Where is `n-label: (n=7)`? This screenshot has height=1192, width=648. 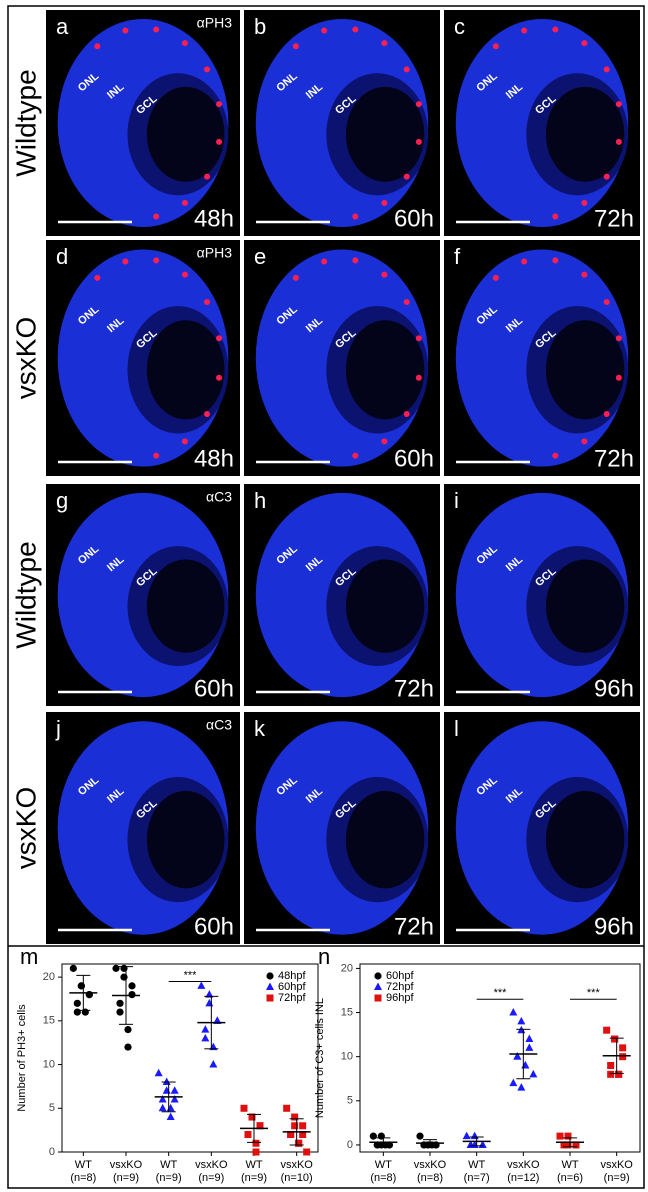 n-label: (n=7) is located at coordinates (477, 1178).